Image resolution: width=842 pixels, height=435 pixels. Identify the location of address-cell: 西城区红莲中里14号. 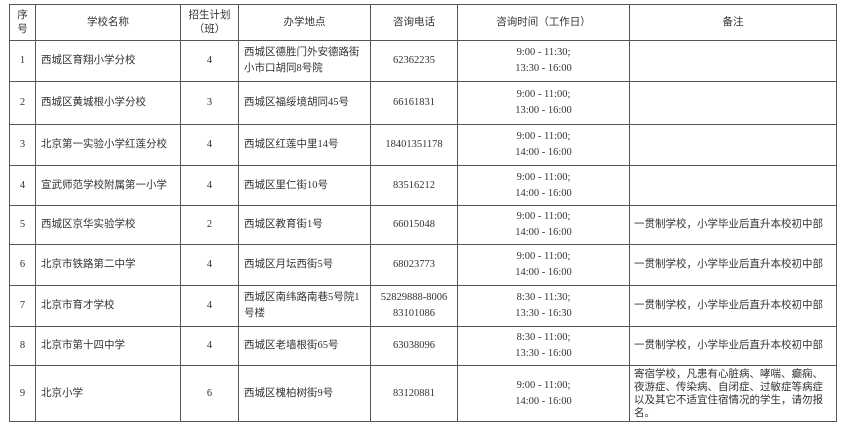
(304, 145).